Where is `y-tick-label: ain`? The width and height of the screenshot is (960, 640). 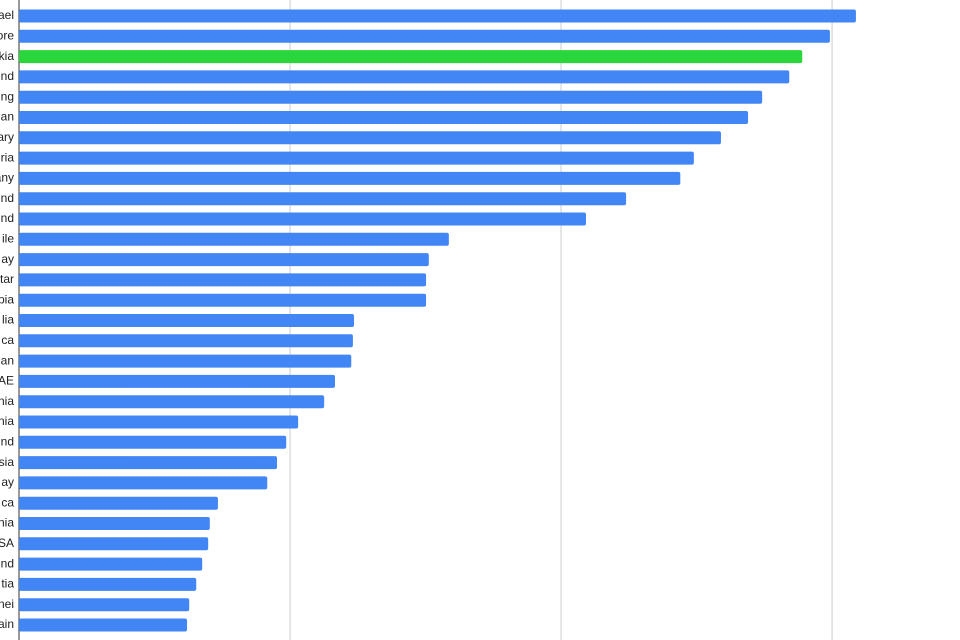 y-tick-label: ain is located at coordinates (7, 624).